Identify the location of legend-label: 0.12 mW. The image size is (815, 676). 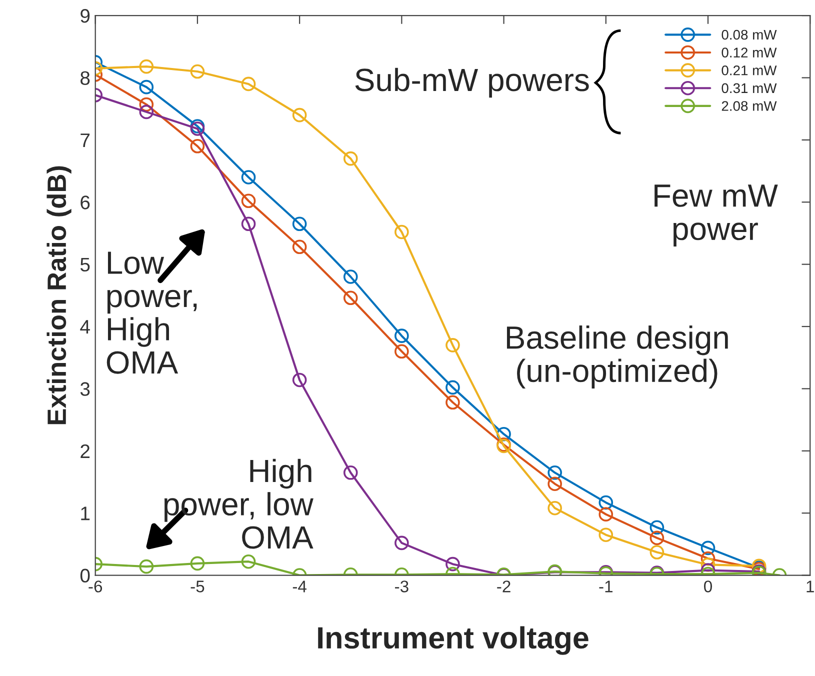
(749, 53).